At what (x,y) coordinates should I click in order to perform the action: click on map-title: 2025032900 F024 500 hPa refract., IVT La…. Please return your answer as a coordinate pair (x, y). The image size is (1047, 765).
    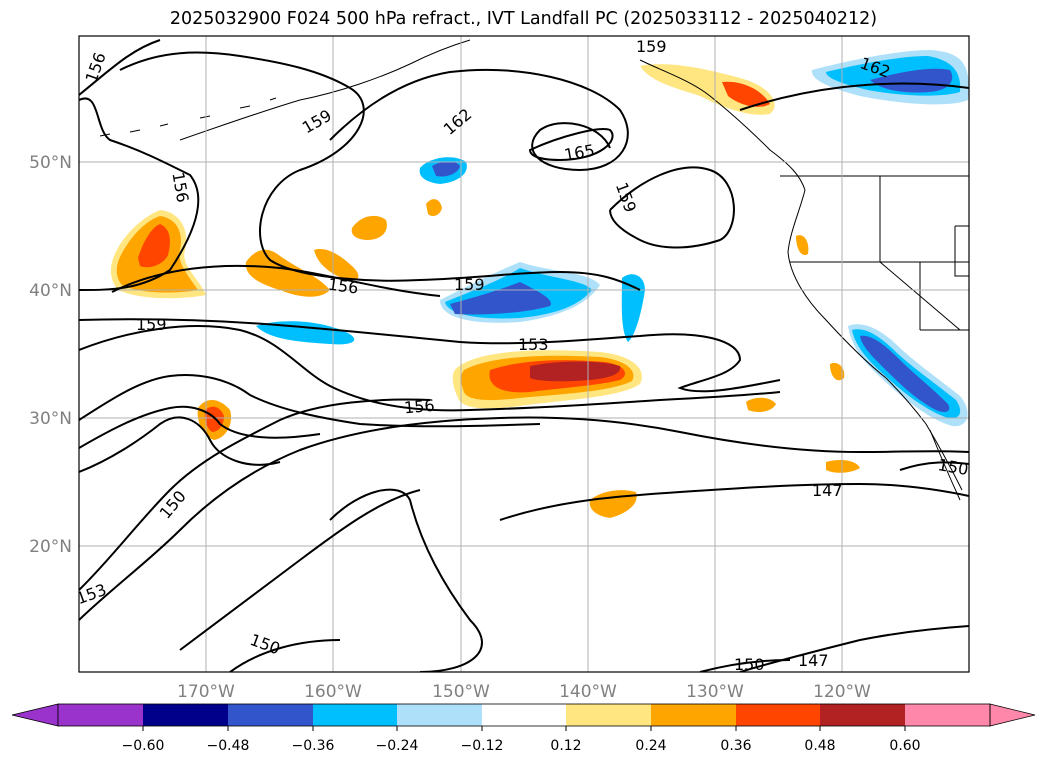
    Looking at the image, I should click on (523, 19).